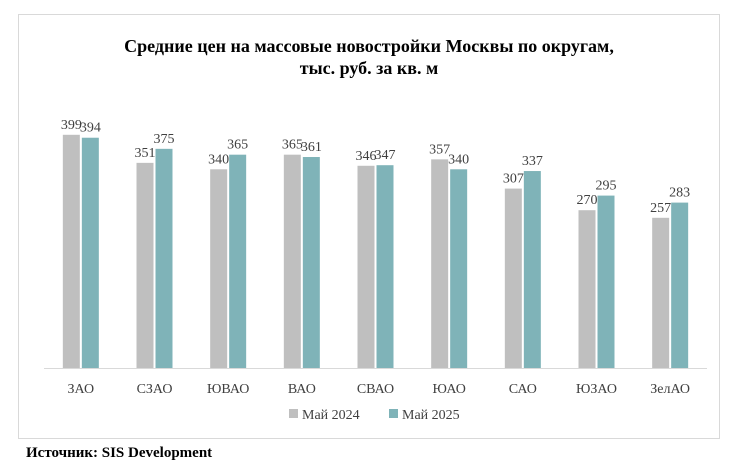 This screenshot has width=748, height=474. I want to click on data-label-1-3: 365, so click(292, 145).